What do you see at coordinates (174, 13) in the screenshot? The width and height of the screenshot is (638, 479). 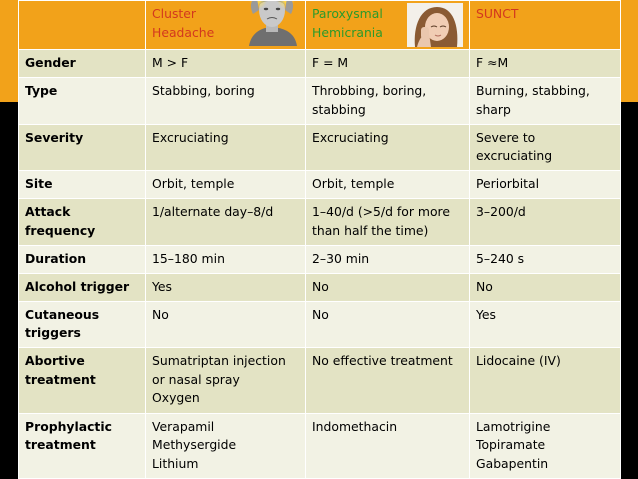 I see `header-cluster-line1: Cluster` at bounding box center [174, 13].